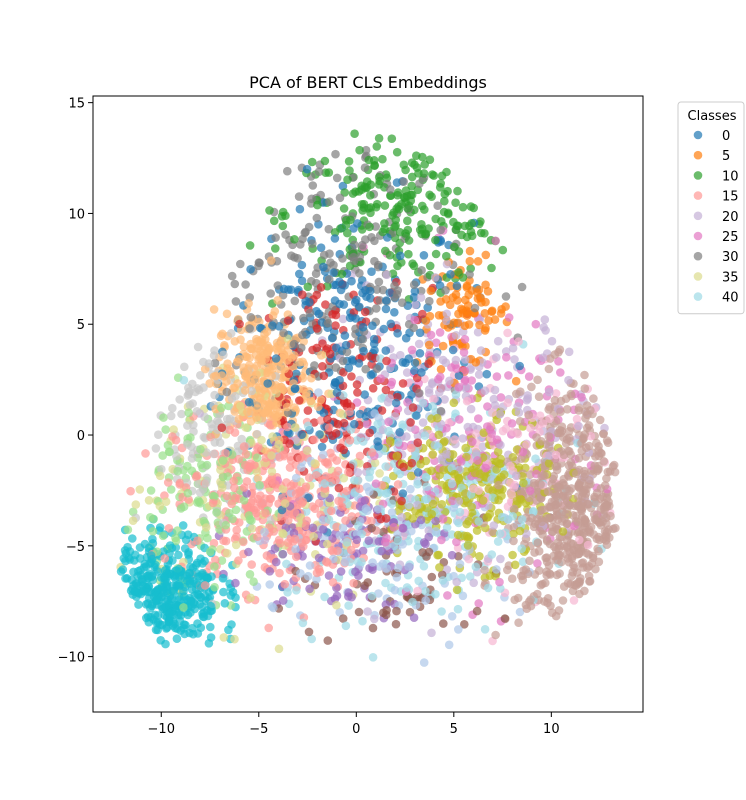 The height and width of the screenshot is (800, 746). Describe the element at coordinates (81, 436) in the screenshot. I see `y-tick-label: 0` at that location.